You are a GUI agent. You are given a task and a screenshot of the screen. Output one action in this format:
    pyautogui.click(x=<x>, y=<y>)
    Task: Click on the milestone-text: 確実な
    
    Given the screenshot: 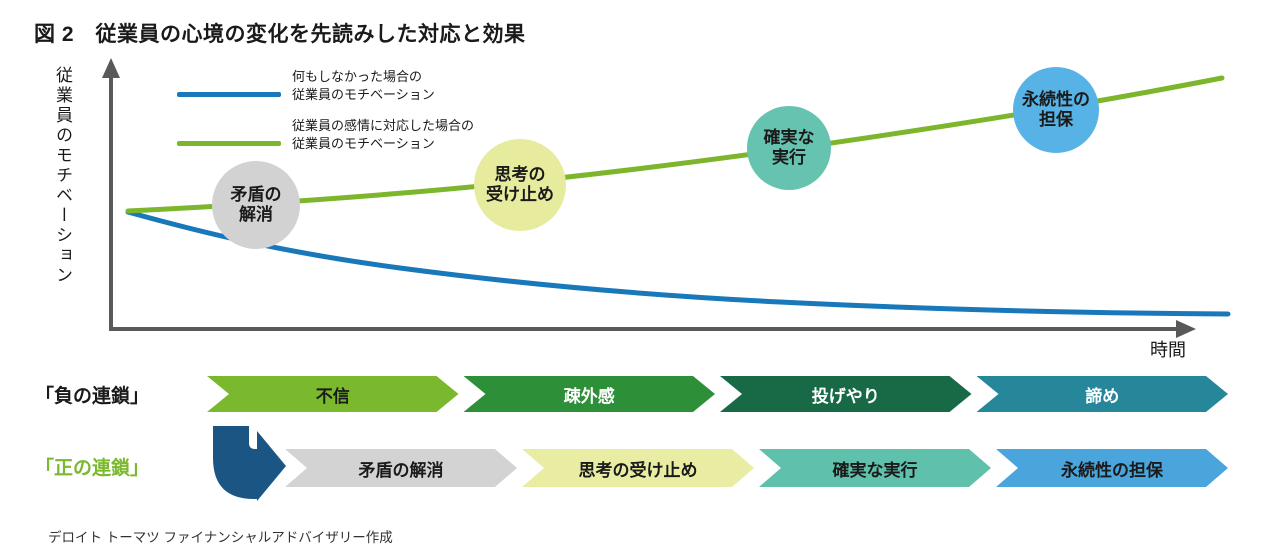 What is the action you would take?
    pyautogui.click(x=789, y=137)
    